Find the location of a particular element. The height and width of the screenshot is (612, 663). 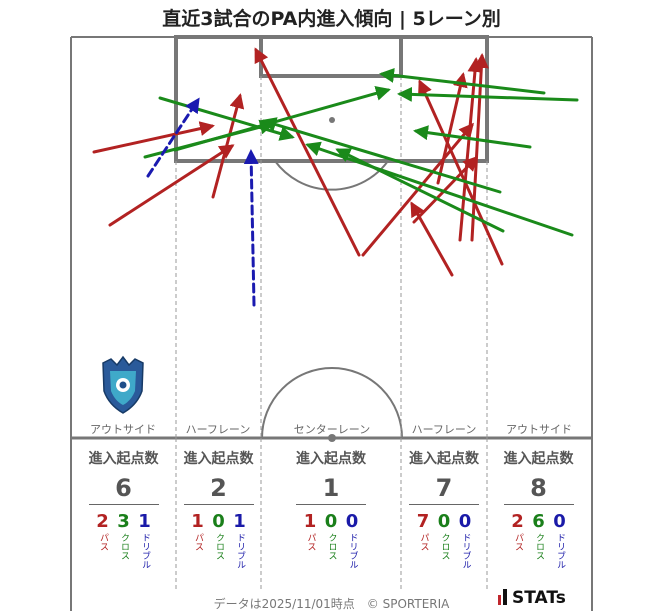

center-circle is located at coordinates (332, 403).